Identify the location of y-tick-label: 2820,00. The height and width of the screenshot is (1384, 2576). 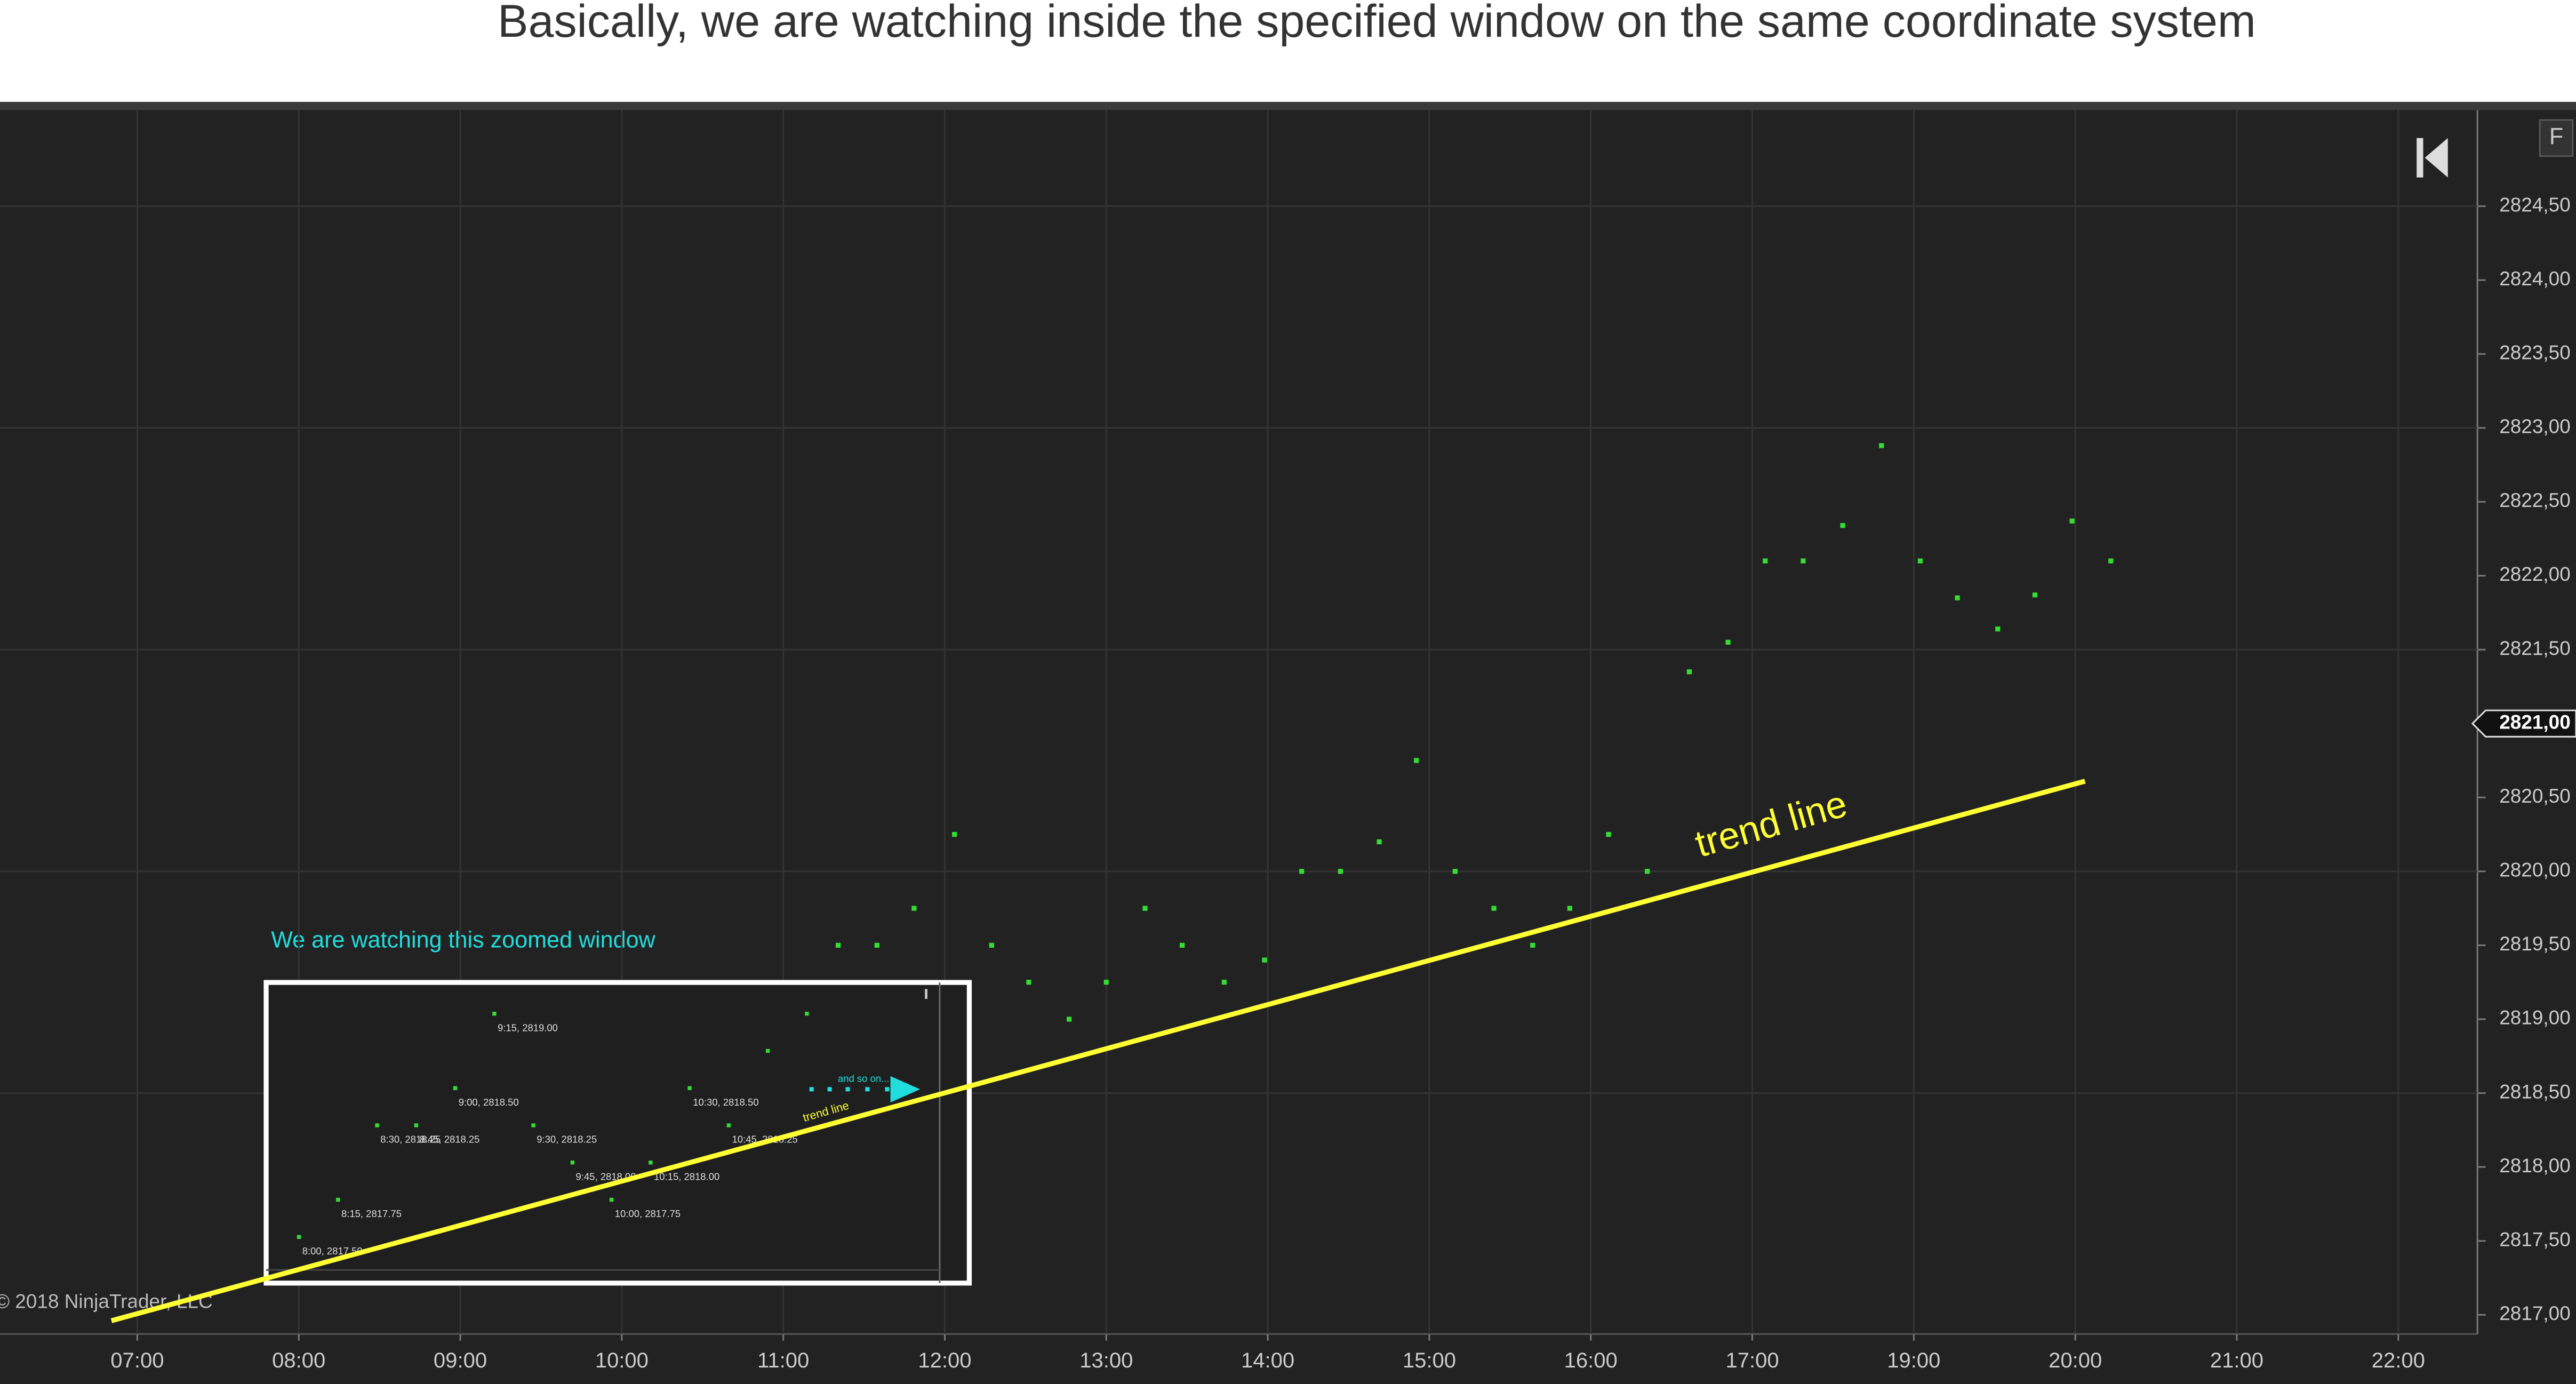
(2535, 870).